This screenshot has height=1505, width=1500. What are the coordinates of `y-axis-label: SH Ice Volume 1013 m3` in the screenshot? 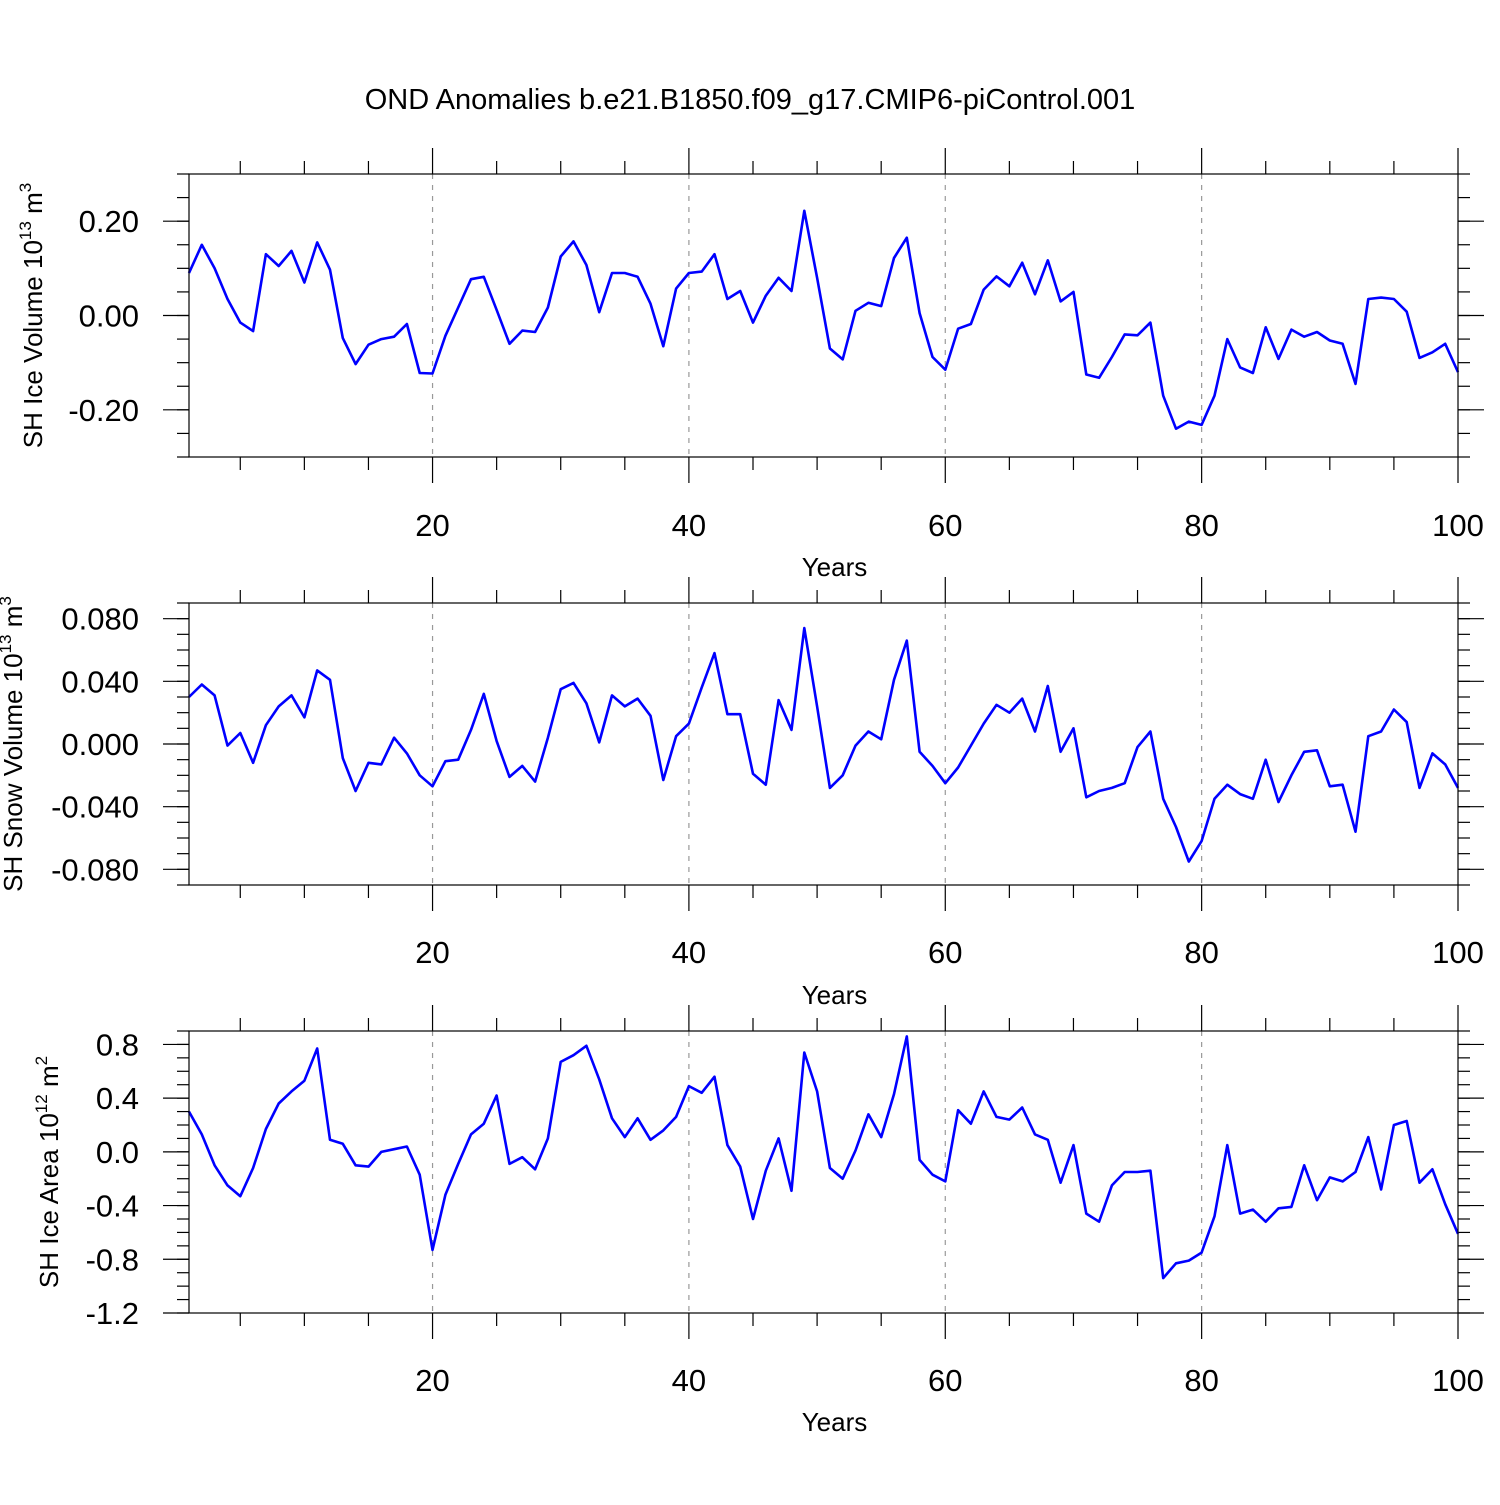 It's located at (32, 315).